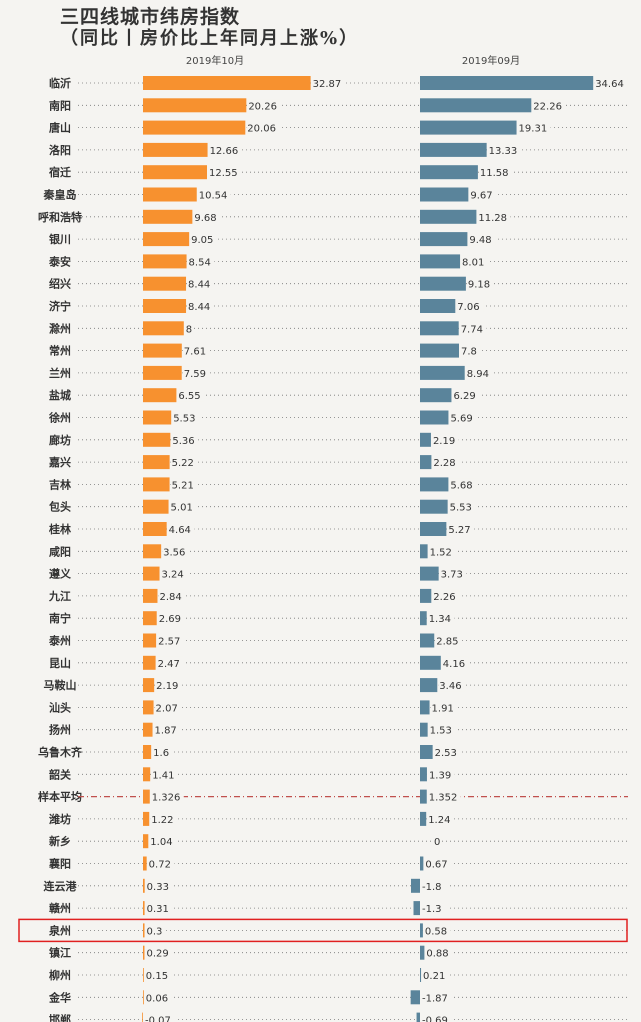 The image size is (641, 1022). I want to click on category-label: 秦皇岛, so click(60, 195).